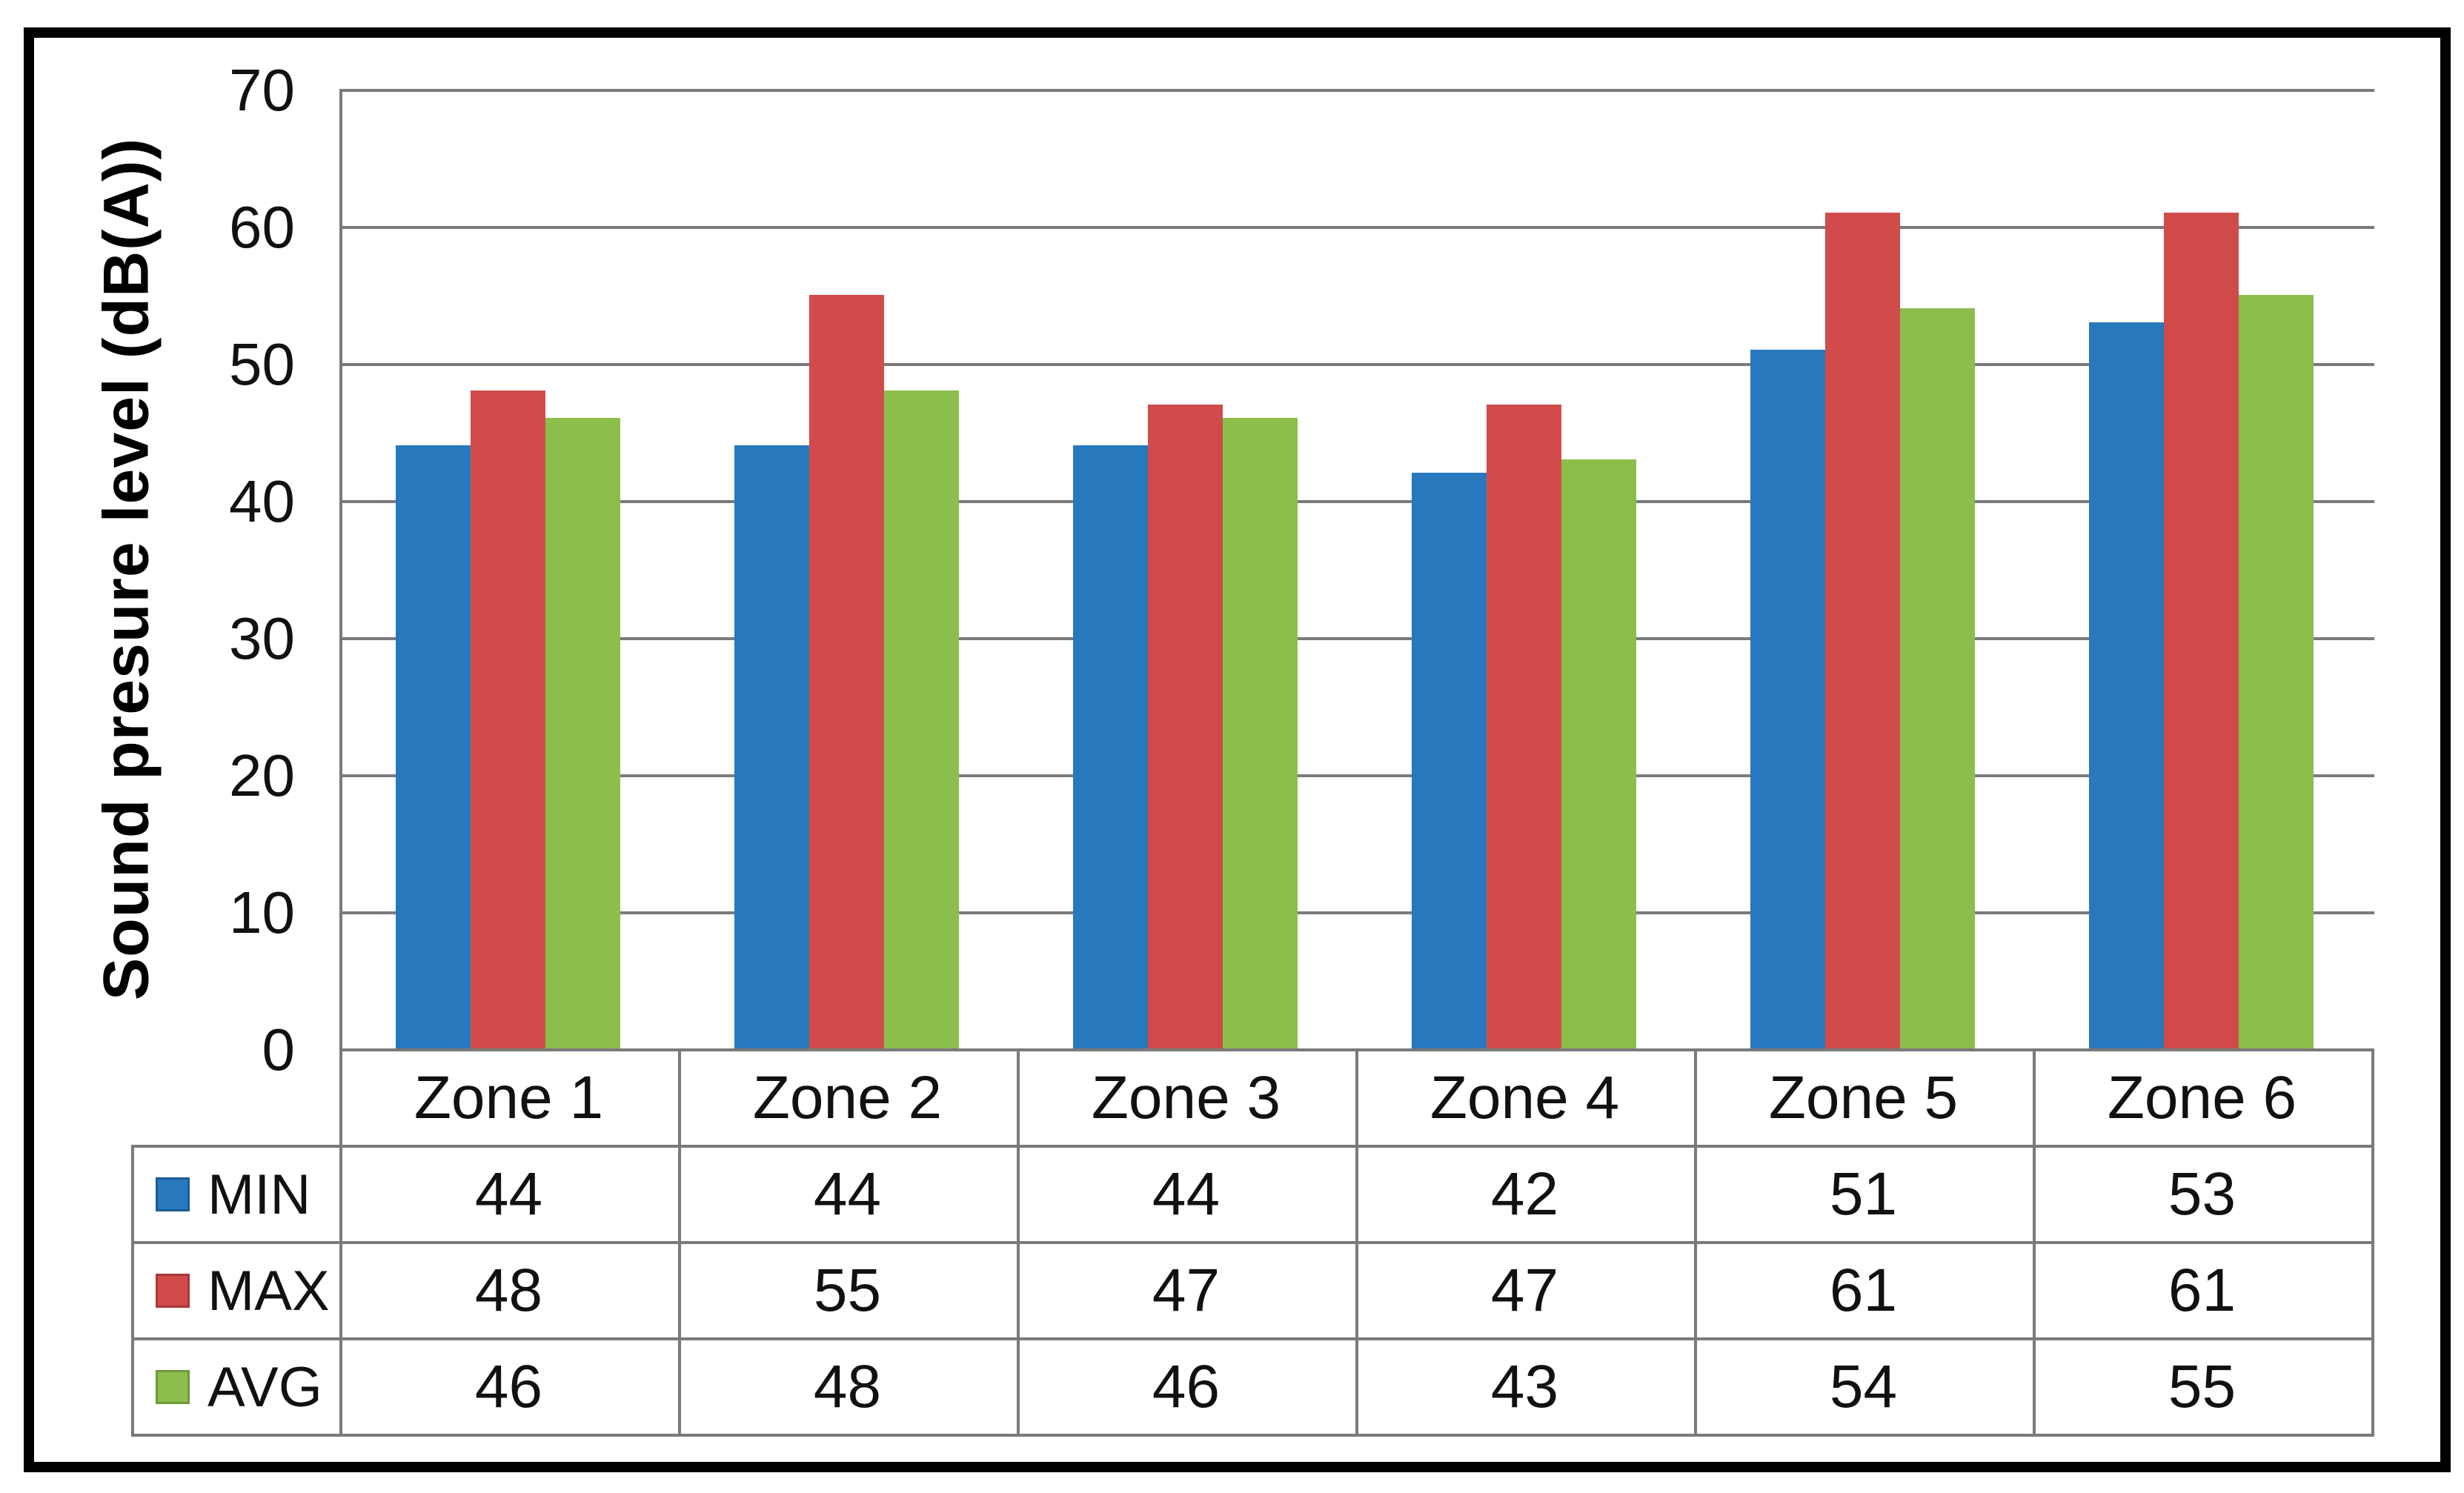 Image resolution: width=2464 pixels, height=1493 pixels. What do you see at coordinates (847, 1386) in the screenshot?
I see `table-value-avg-zone-2: 48` at bounding box center [847, 1386].